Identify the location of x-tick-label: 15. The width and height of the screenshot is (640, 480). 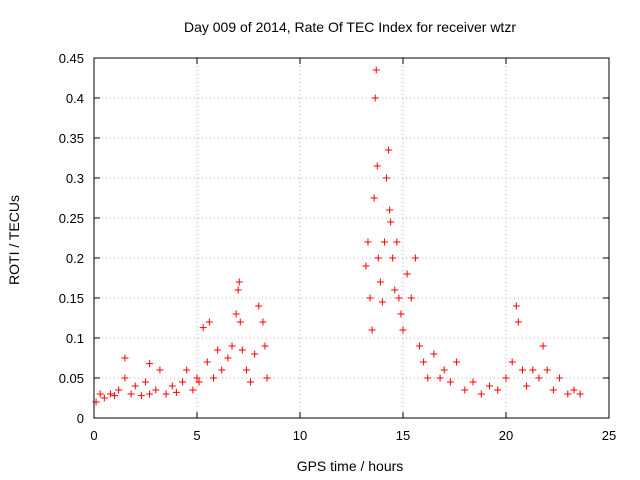
(403, 435).